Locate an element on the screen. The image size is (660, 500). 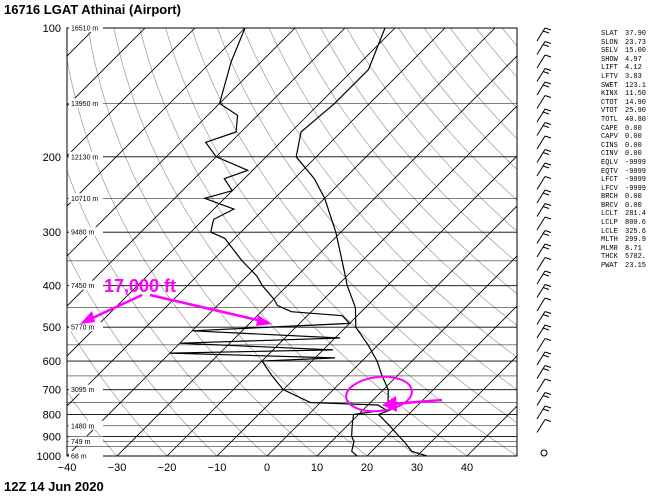
index-value: 3.83 is located at coordinates (633, 76).